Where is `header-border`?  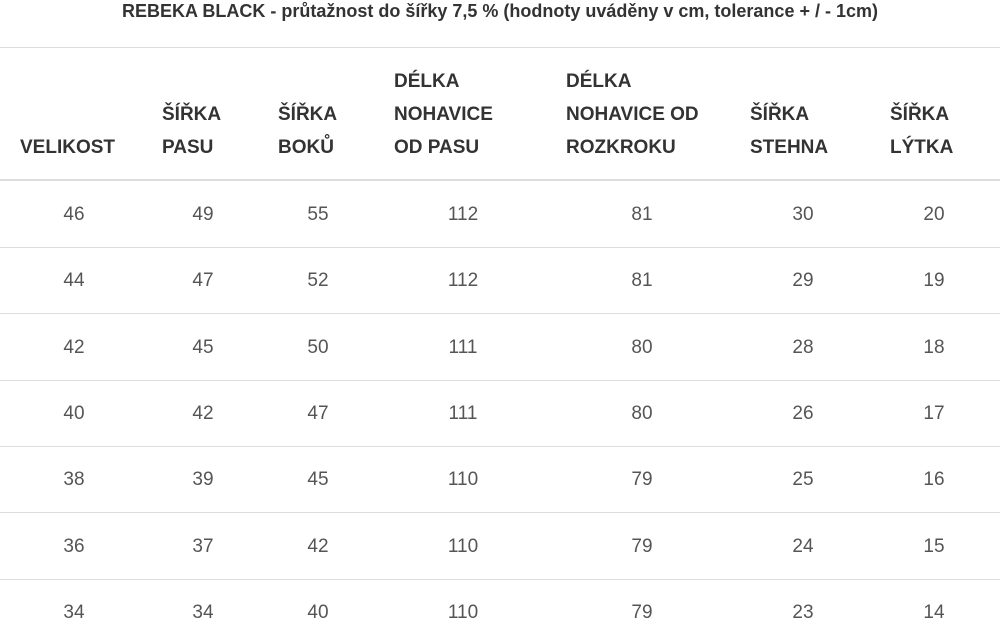 header-border is located at coordinates (500, 180).